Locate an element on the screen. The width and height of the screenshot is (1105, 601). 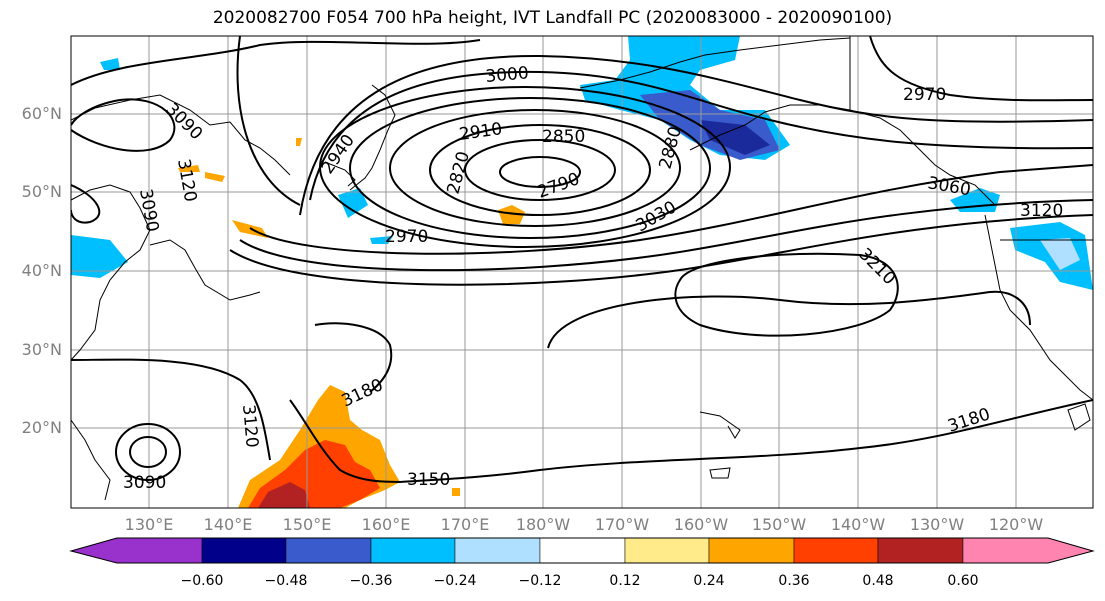
contour-label: 2850 is located at coordinates (563, 137).